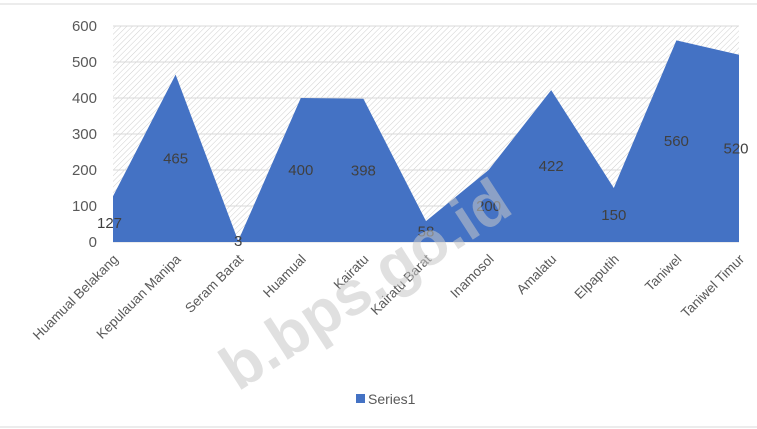  I want to click on y-tick-label: 400, so click(84, 98).